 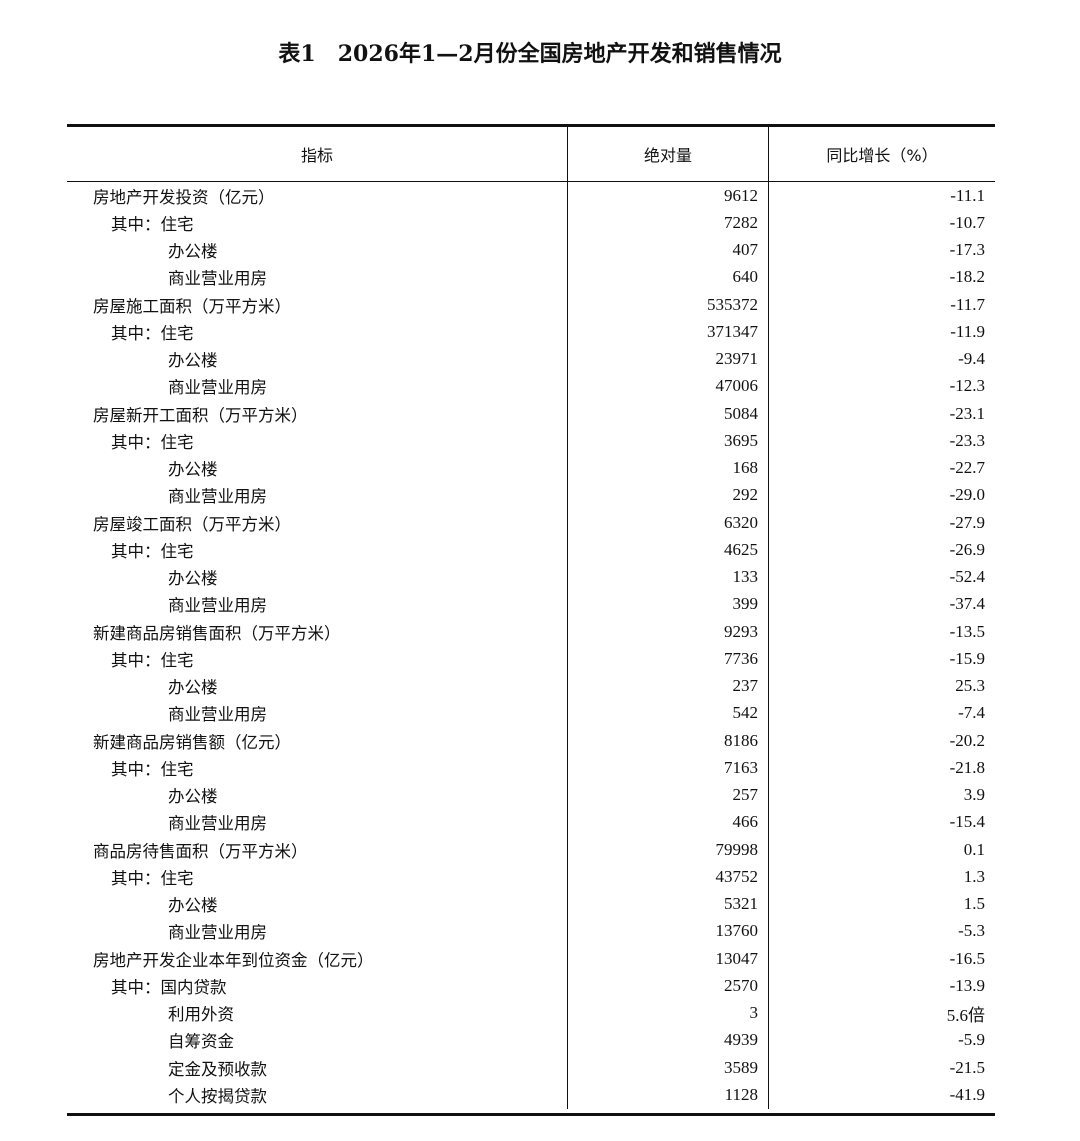 I want to click on row-value: 79998, so click(x=667, y=850).